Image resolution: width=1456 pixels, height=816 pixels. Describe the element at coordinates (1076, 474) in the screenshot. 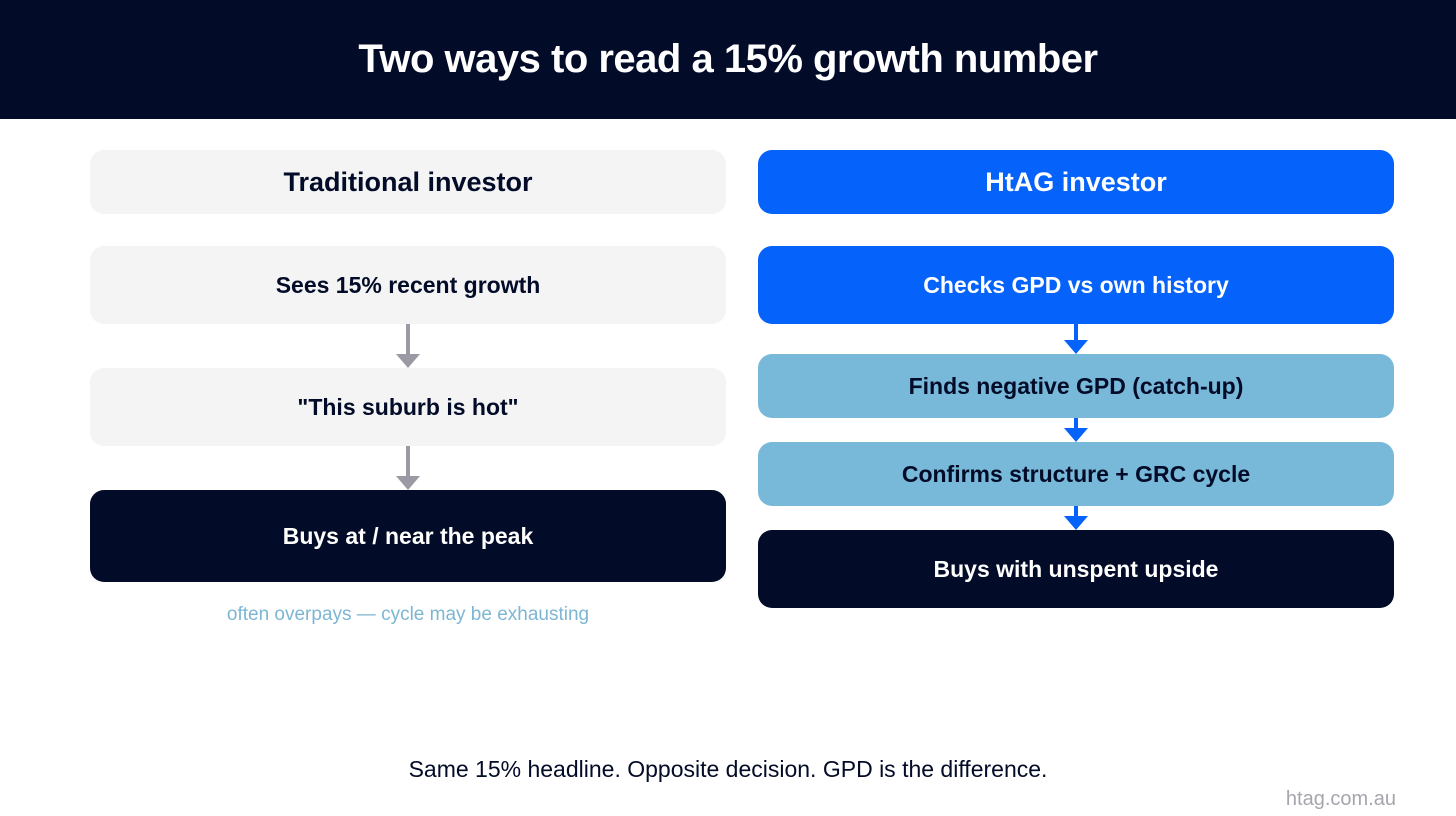

I see `htag-step-3: Confirms structure + GRC cycle` at that location.